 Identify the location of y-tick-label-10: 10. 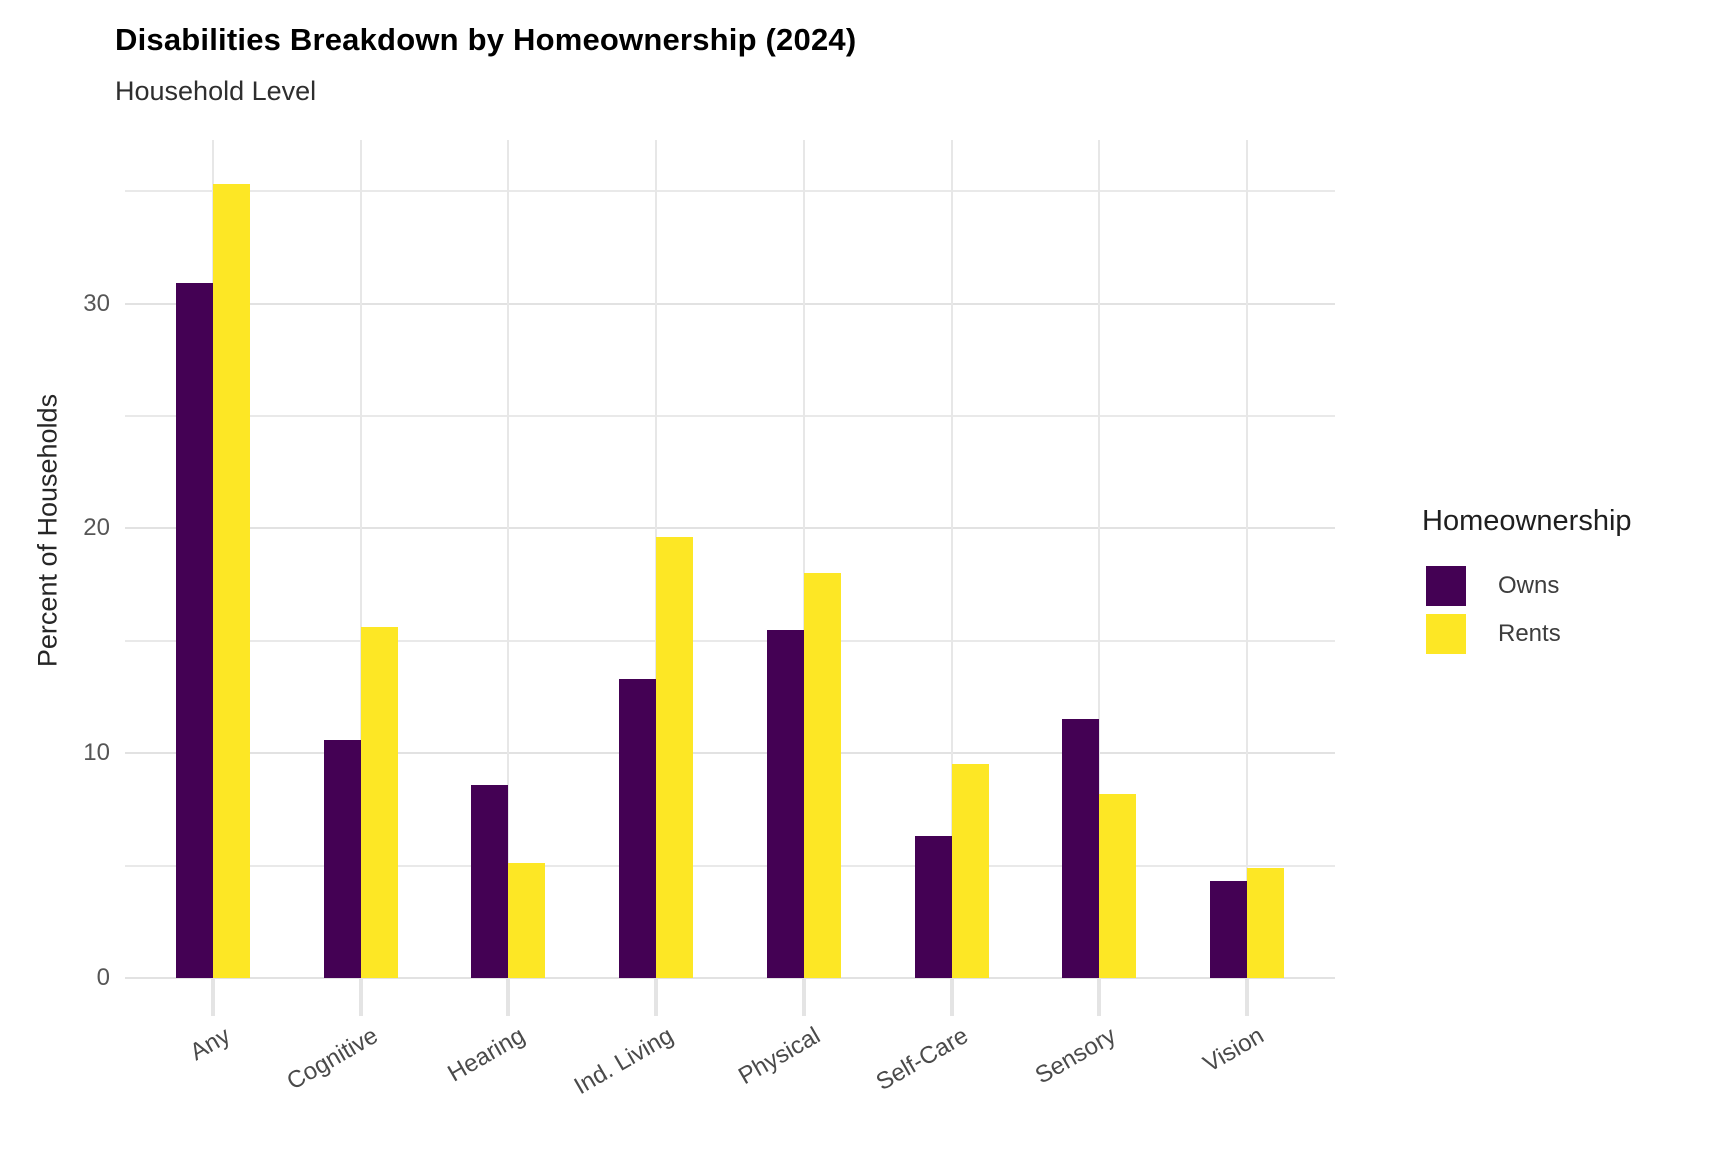
(96, 753).